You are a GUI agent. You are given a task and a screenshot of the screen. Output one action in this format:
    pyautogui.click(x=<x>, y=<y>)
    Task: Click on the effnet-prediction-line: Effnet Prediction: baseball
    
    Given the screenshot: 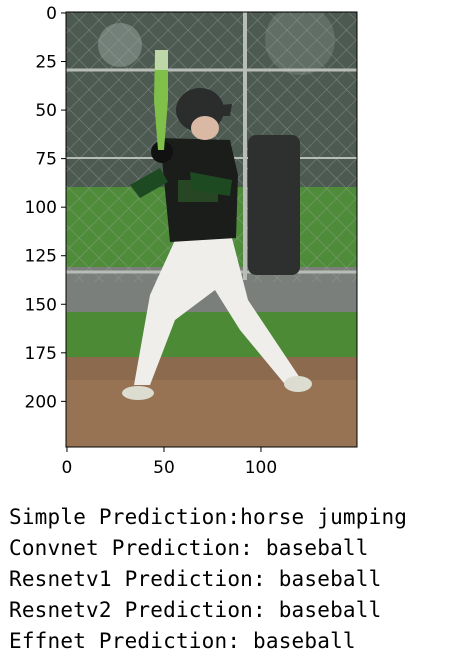 What is the action you would take?
    pyautogui.click(x=182, y=641)
    